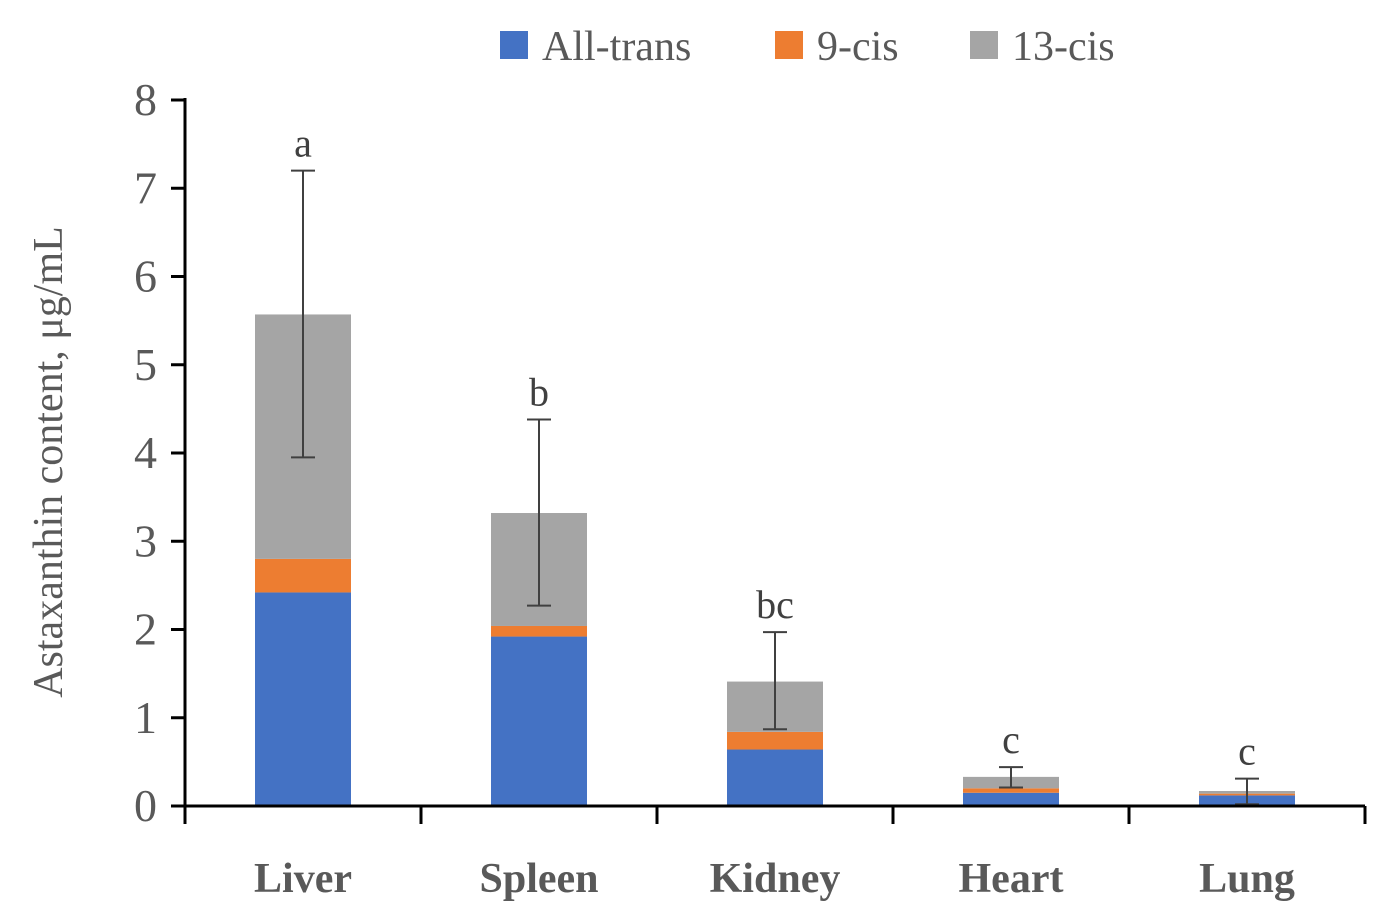 The height and width of the screenshot is (919, 1390). What do you see at coordinates (145, 452) in the screenshot?
I see `y-tick-label: 4` at bounding box center [145, 452].